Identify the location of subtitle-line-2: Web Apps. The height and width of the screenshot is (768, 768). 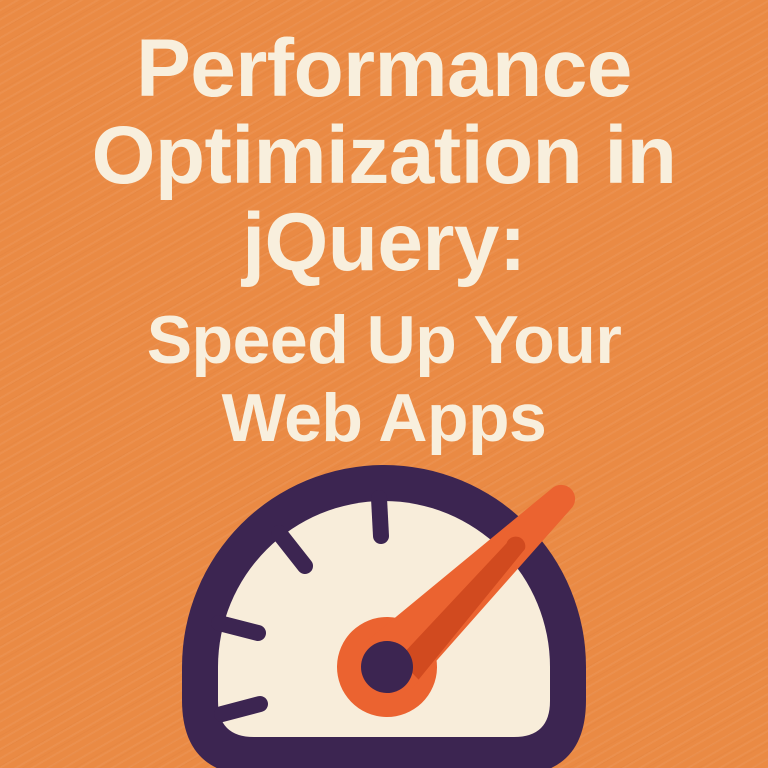
(384, 417).